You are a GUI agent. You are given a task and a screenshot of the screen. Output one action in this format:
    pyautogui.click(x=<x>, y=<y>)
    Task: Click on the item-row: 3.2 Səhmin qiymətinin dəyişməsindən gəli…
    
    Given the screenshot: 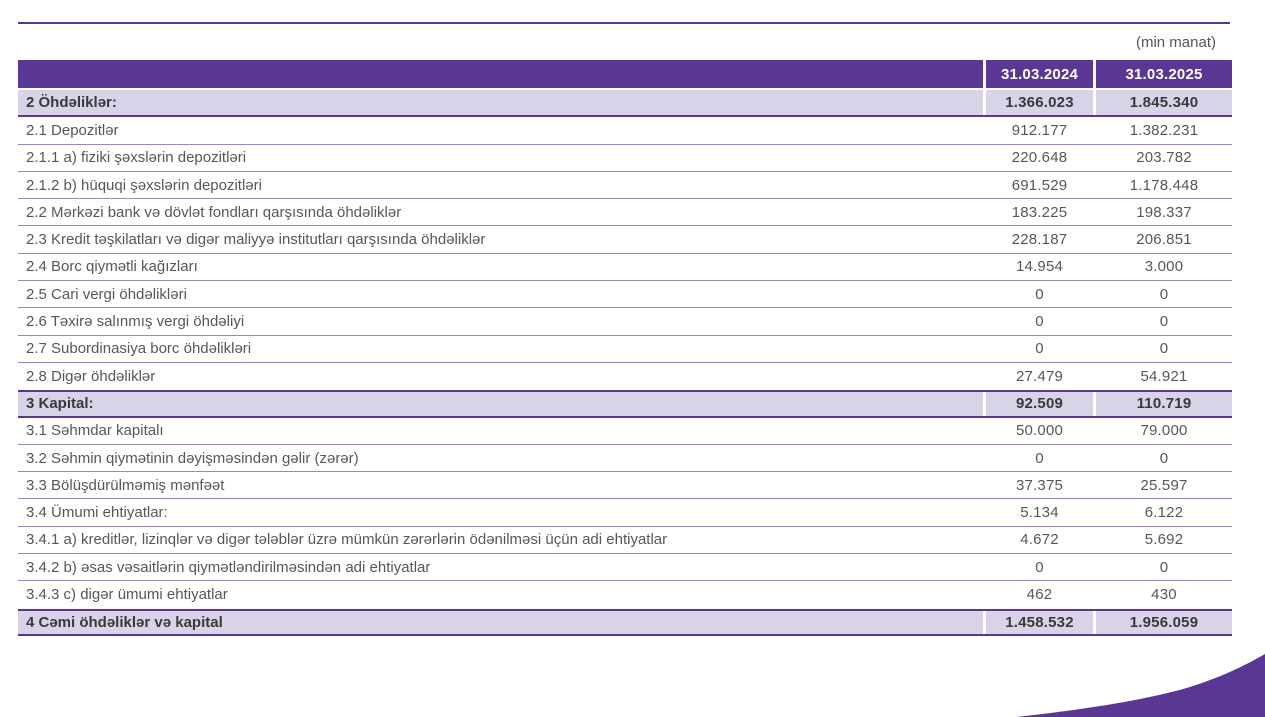 What is the action you would take?
    pyautogui.click(x=625, y=459)
    